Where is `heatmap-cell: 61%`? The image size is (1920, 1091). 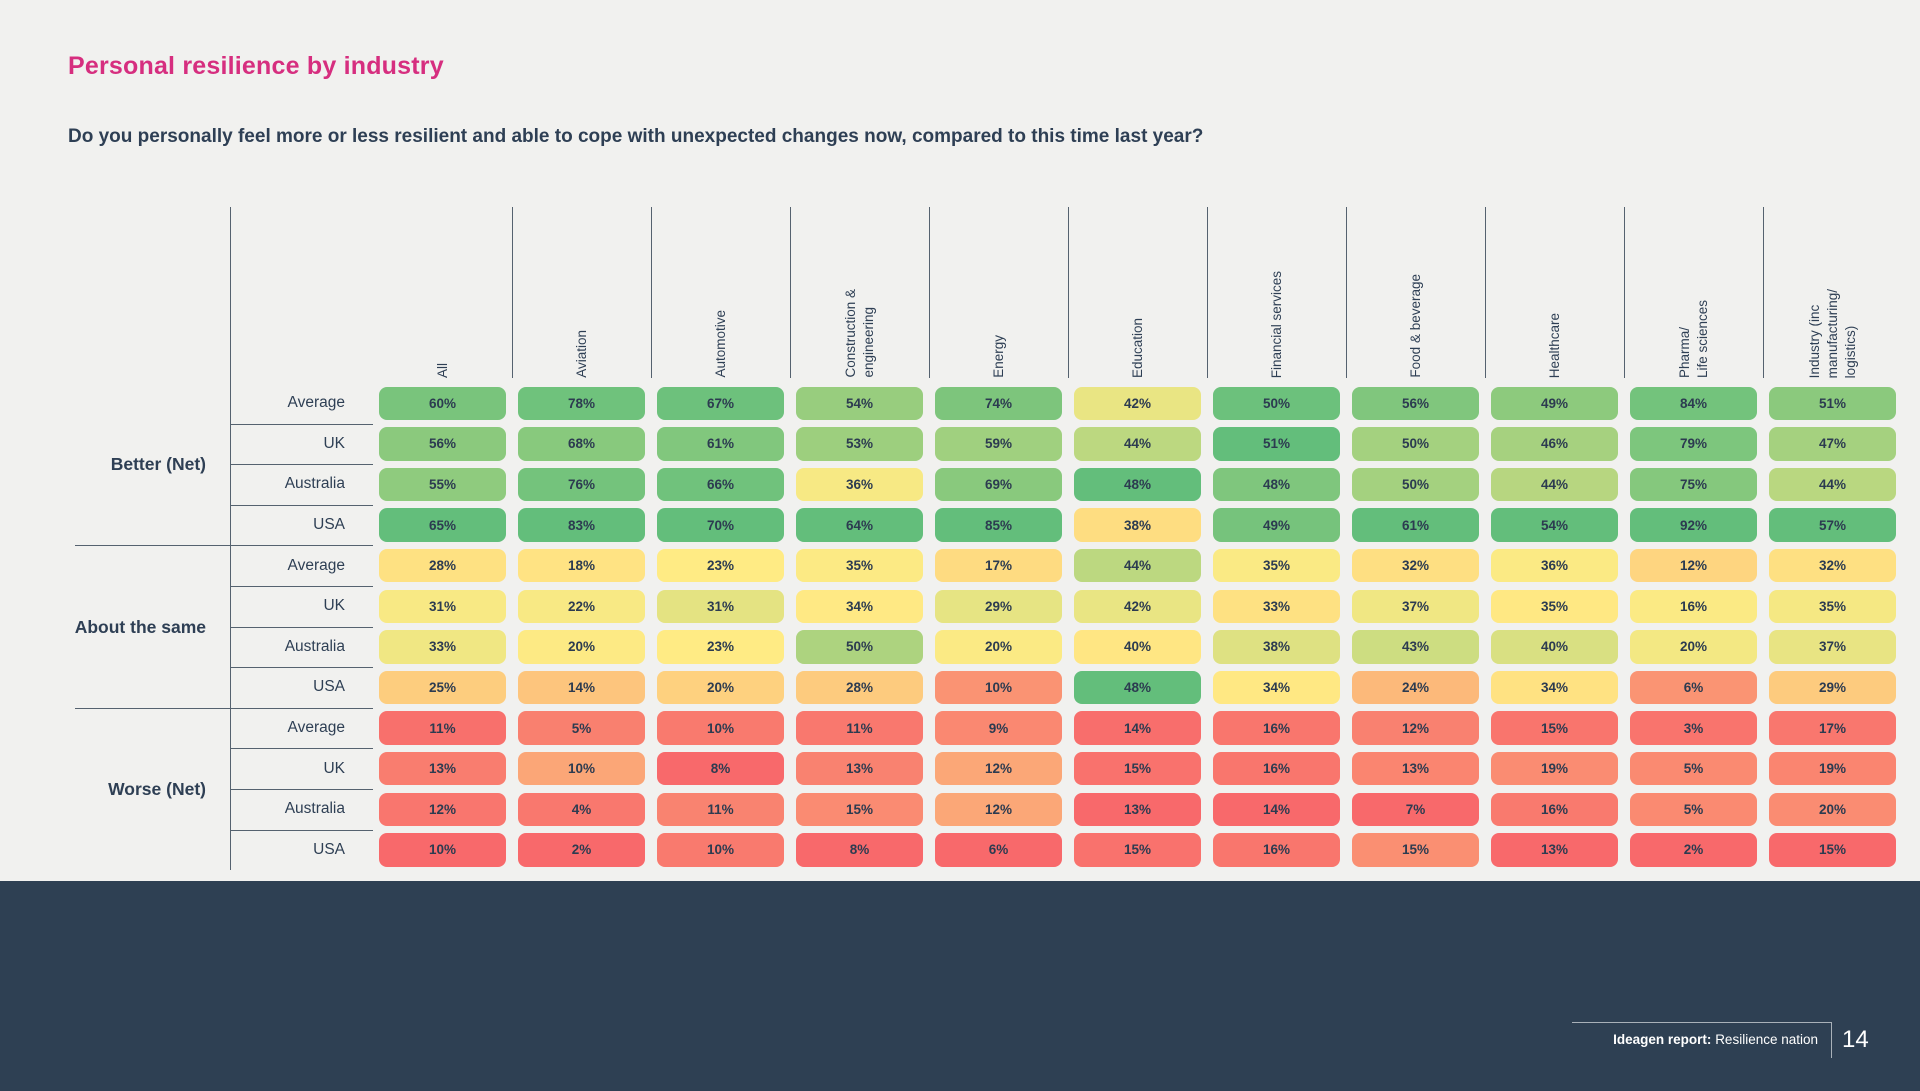 heatmap-cell: 61% is located at coordinates (720, 444).